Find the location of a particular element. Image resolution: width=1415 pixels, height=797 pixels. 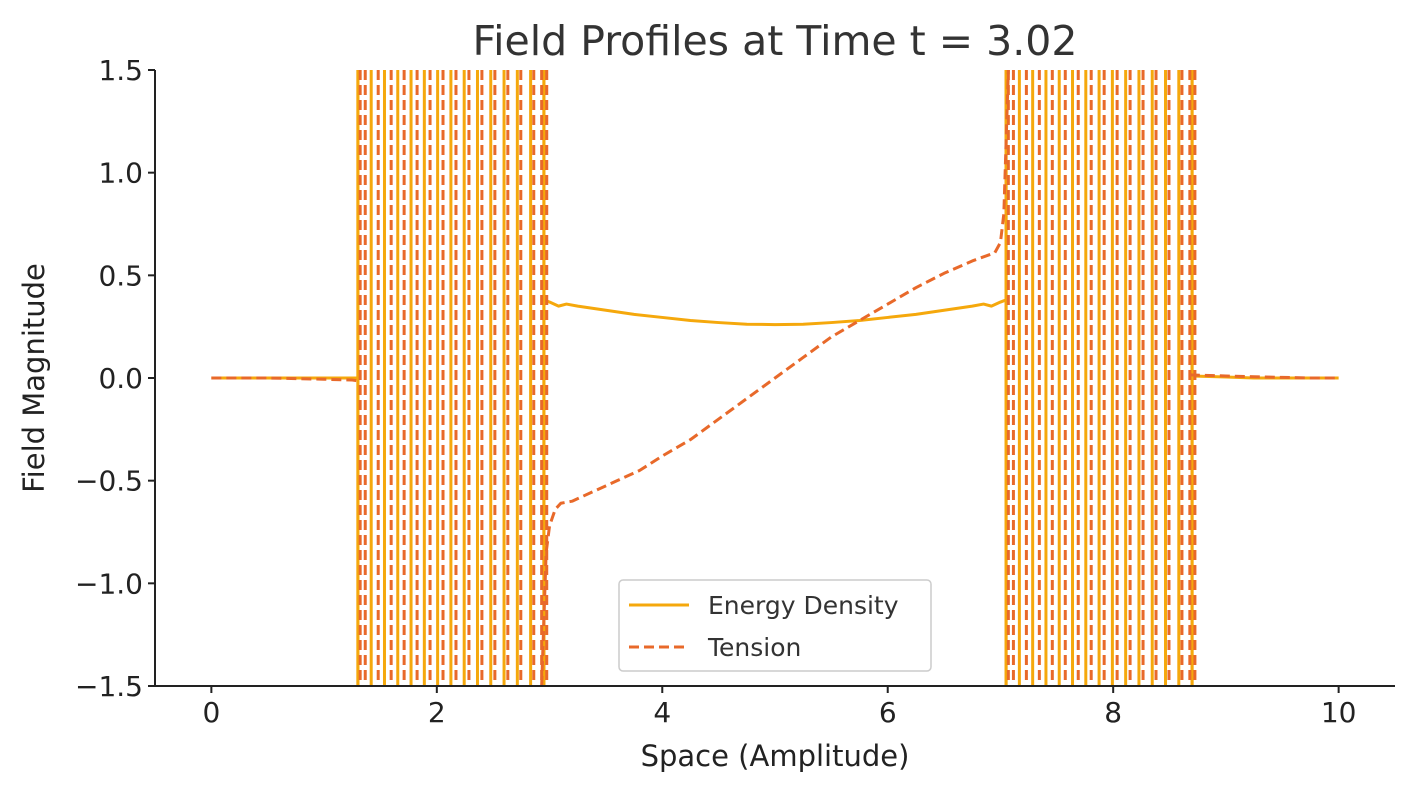

legend-label: Energy Density is located at coordinates (803, 605).